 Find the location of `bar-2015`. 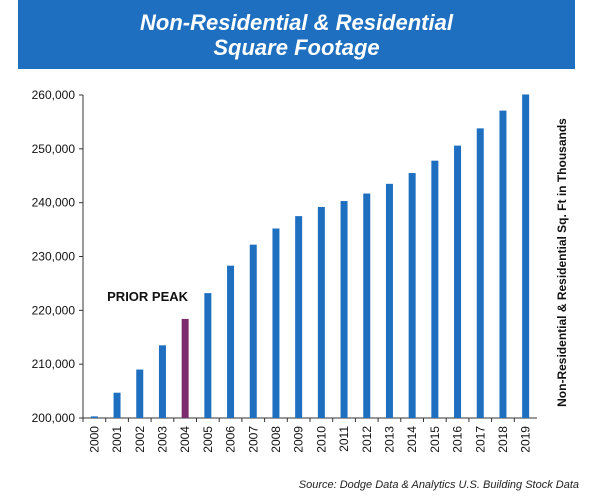

bar-2015 is located at coordinates (435, 289).